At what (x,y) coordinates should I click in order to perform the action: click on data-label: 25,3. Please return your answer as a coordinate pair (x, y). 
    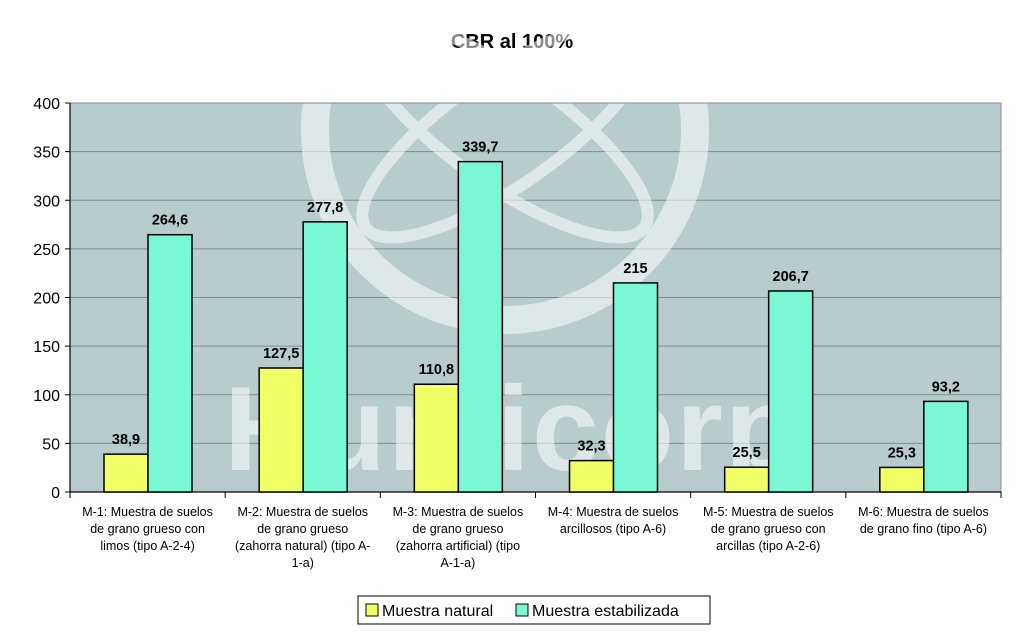
    Looking at the image, I should click on (902, 453).